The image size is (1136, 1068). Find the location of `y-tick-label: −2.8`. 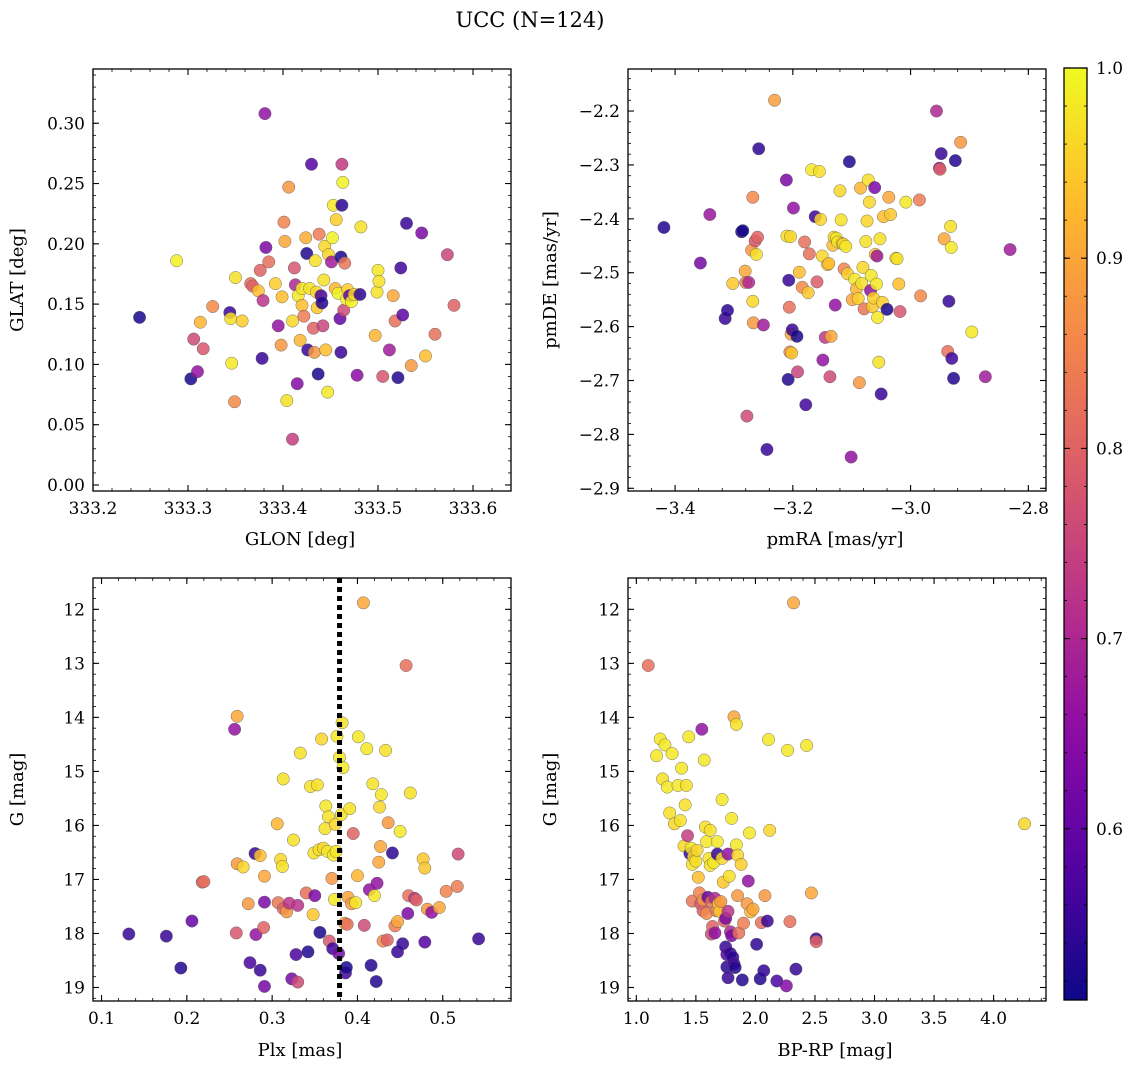

y-tick-label: −2.8 is located at coordinates (599, 435).